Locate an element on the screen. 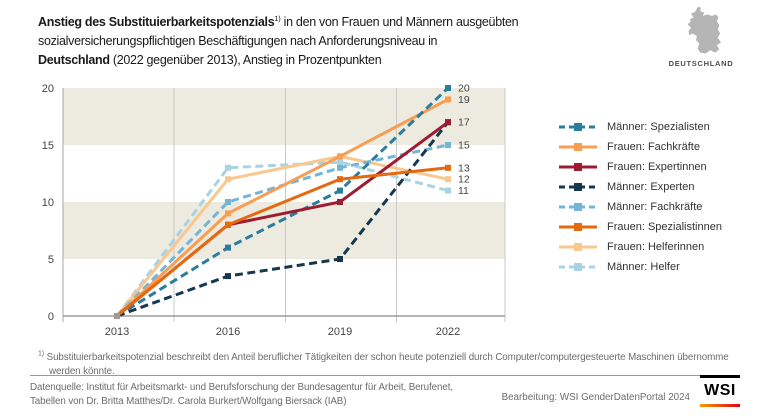 The image size is (767, 418). end-value-label: 19 is located at coordinates (464, 100).